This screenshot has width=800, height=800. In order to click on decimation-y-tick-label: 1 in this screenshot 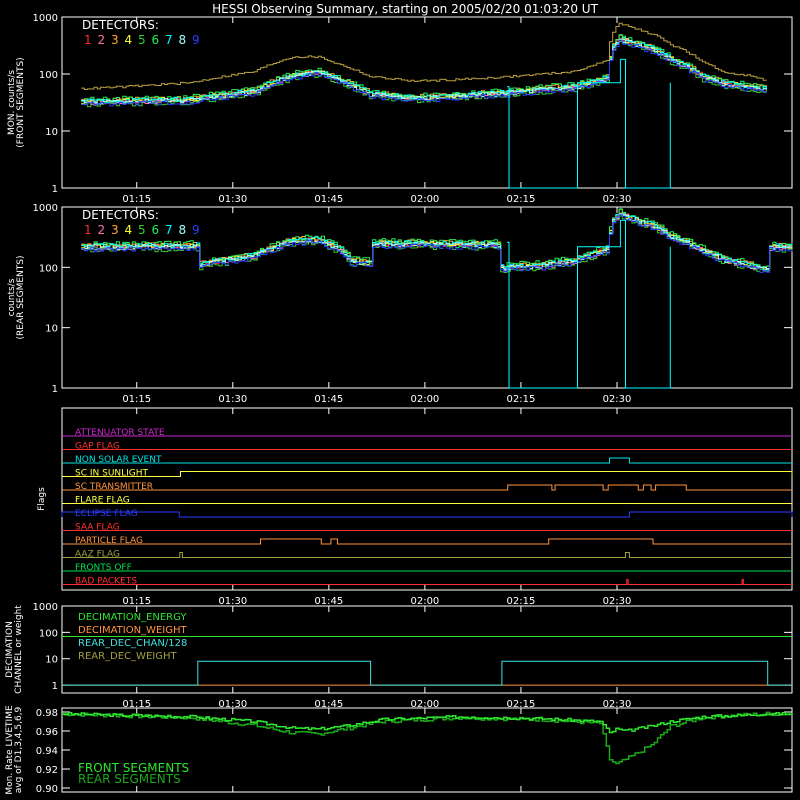, I will do `click(55, 686)`.